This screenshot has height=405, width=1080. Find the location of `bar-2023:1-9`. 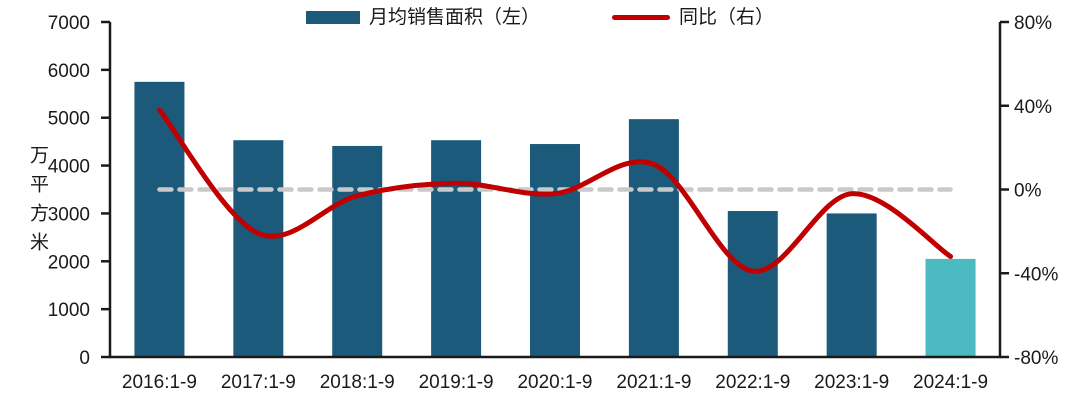

bar-2023:1-9 is located at coordinates (851, 285).